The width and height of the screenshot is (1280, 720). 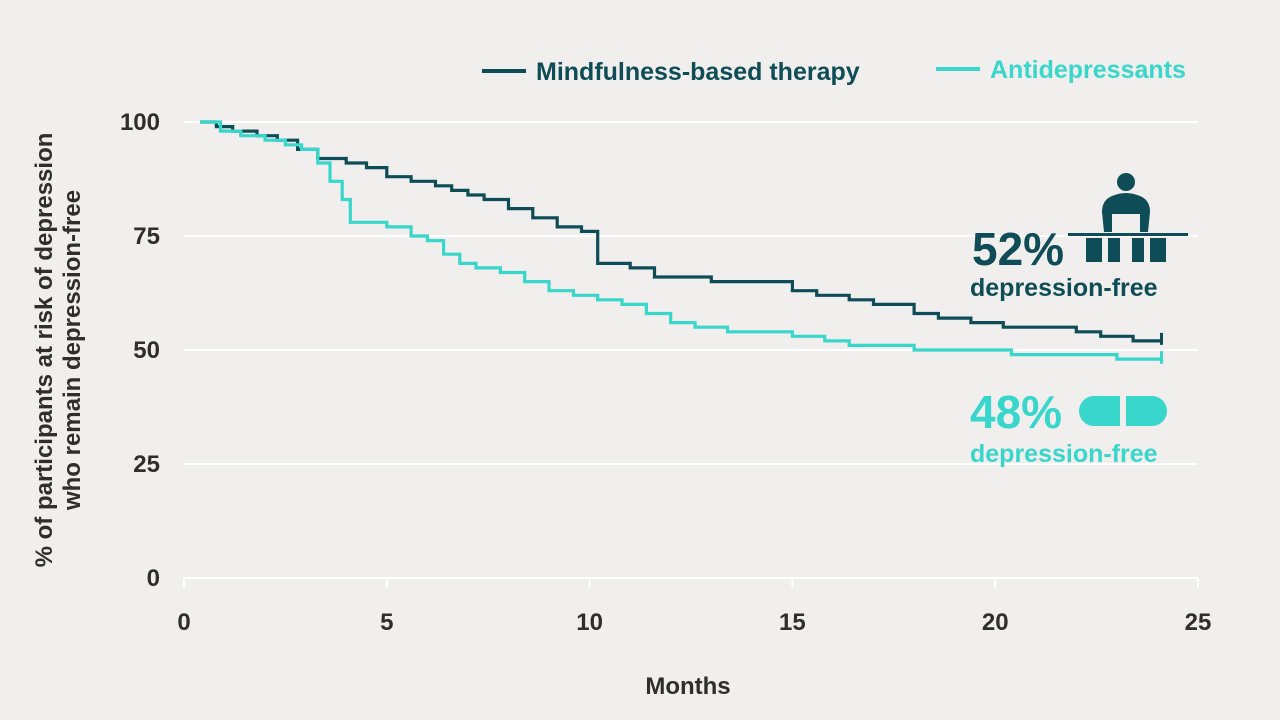 What do you see at coordinates (153, 578) in the screenshot?
I see `y-tick-label-0: 0` at bounding box center [153, 578].